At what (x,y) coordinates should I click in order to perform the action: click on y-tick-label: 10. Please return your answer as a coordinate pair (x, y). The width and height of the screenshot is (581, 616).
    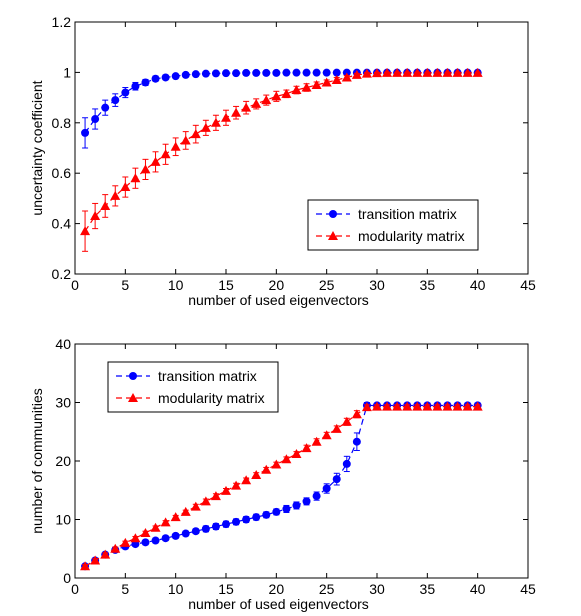
    Looking at the image, I should click on (63, 520).